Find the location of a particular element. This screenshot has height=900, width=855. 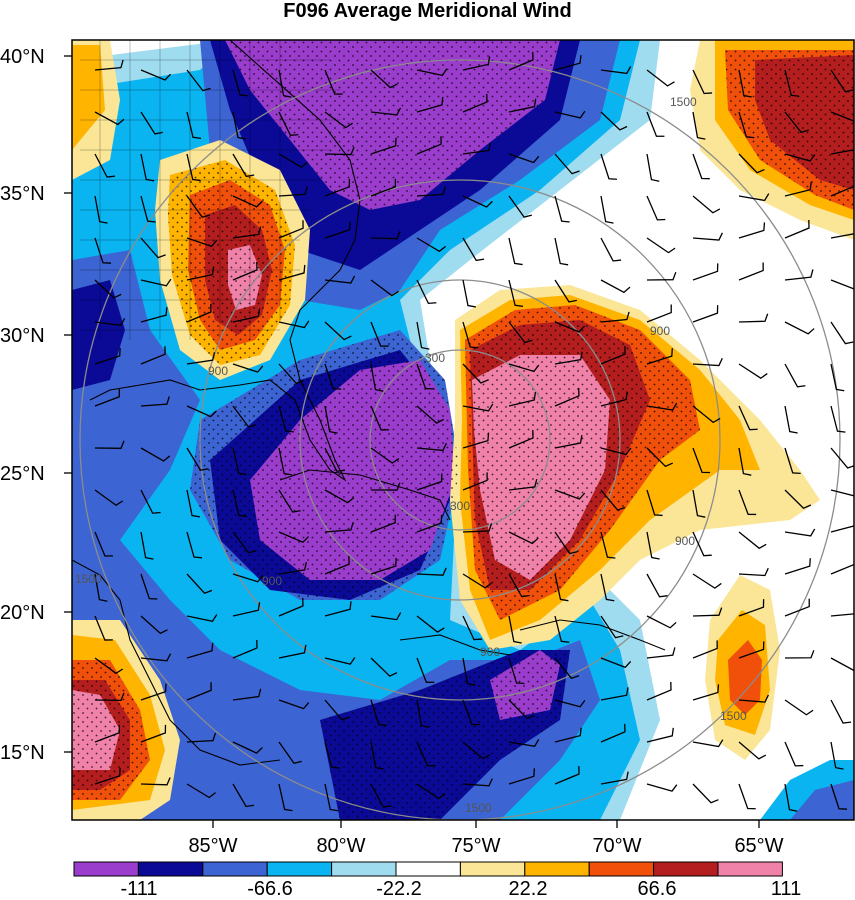

contour-label: 300 is located at coordinates (460, 506).